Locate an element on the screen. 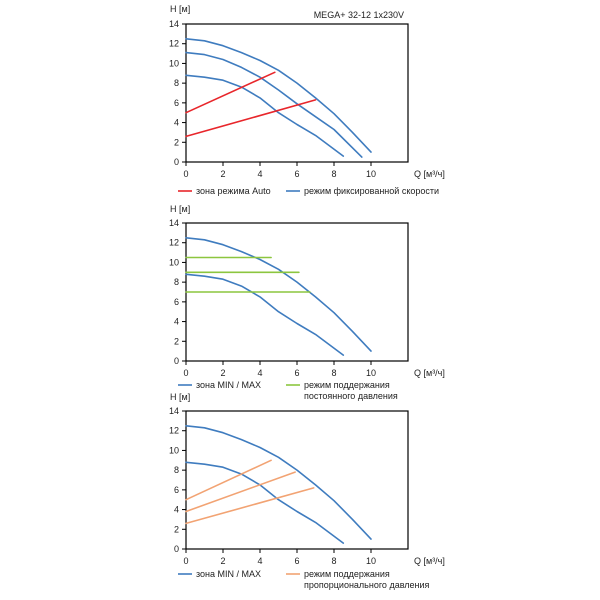  legend-label: режим фиксированной скорости is located at coordinates (371, 191).